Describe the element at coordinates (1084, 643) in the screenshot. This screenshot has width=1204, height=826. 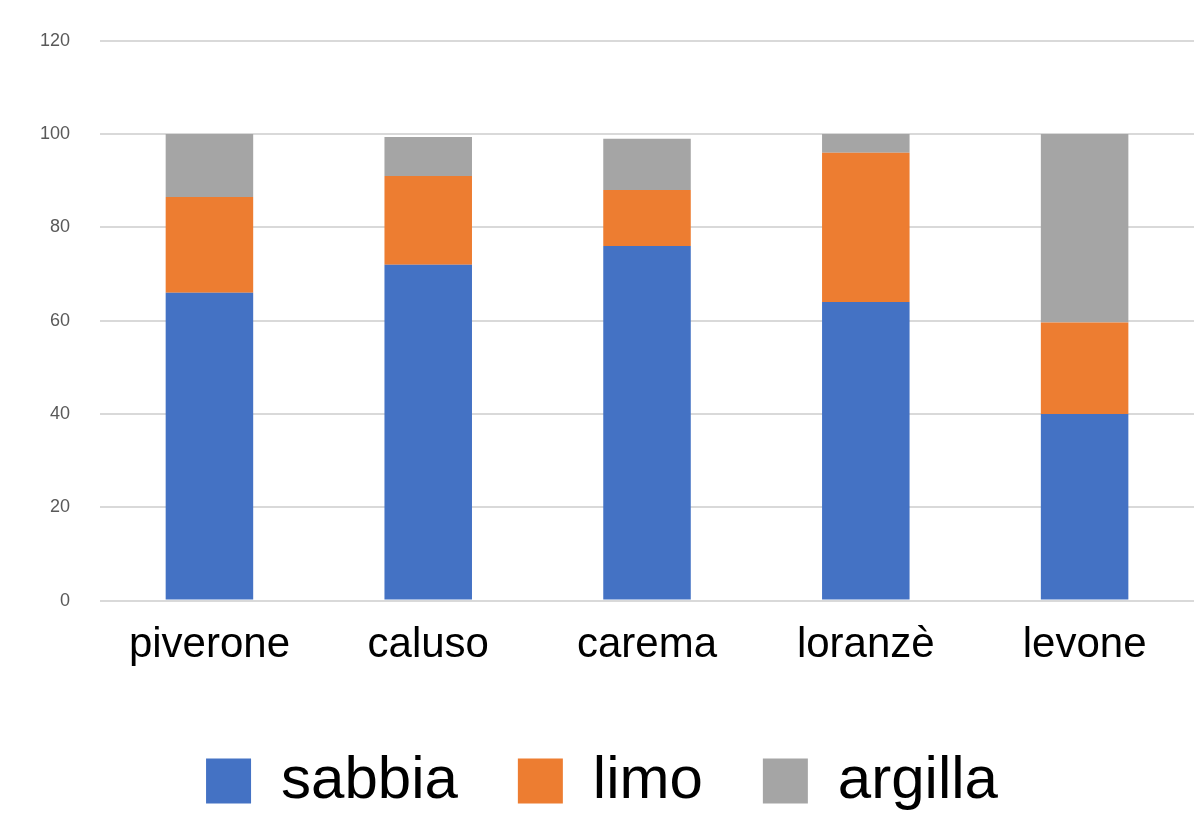
I see `x-tick-label: levone` at that location.